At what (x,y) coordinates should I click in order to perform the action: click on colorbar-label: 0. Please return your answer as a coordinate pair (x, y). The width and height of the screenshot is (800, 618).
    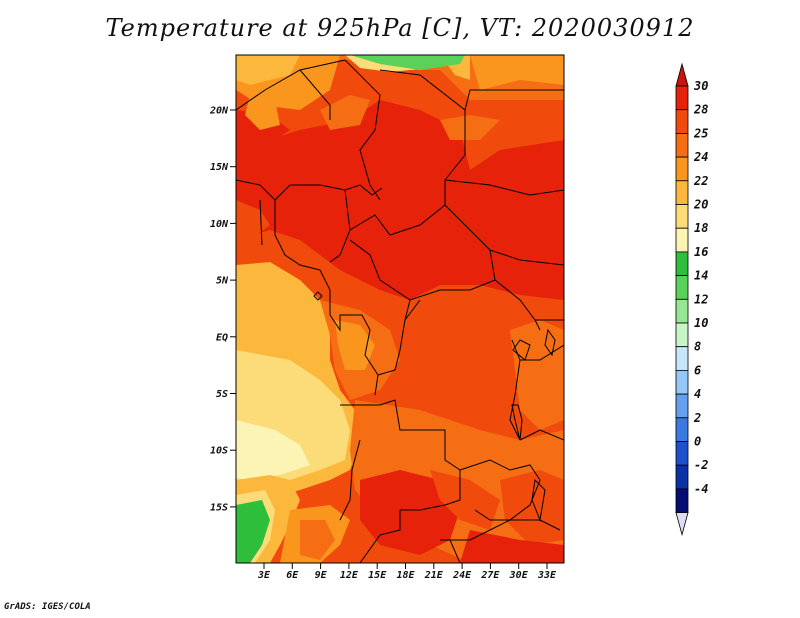
    Looking at the image, I should click on (697, 442).